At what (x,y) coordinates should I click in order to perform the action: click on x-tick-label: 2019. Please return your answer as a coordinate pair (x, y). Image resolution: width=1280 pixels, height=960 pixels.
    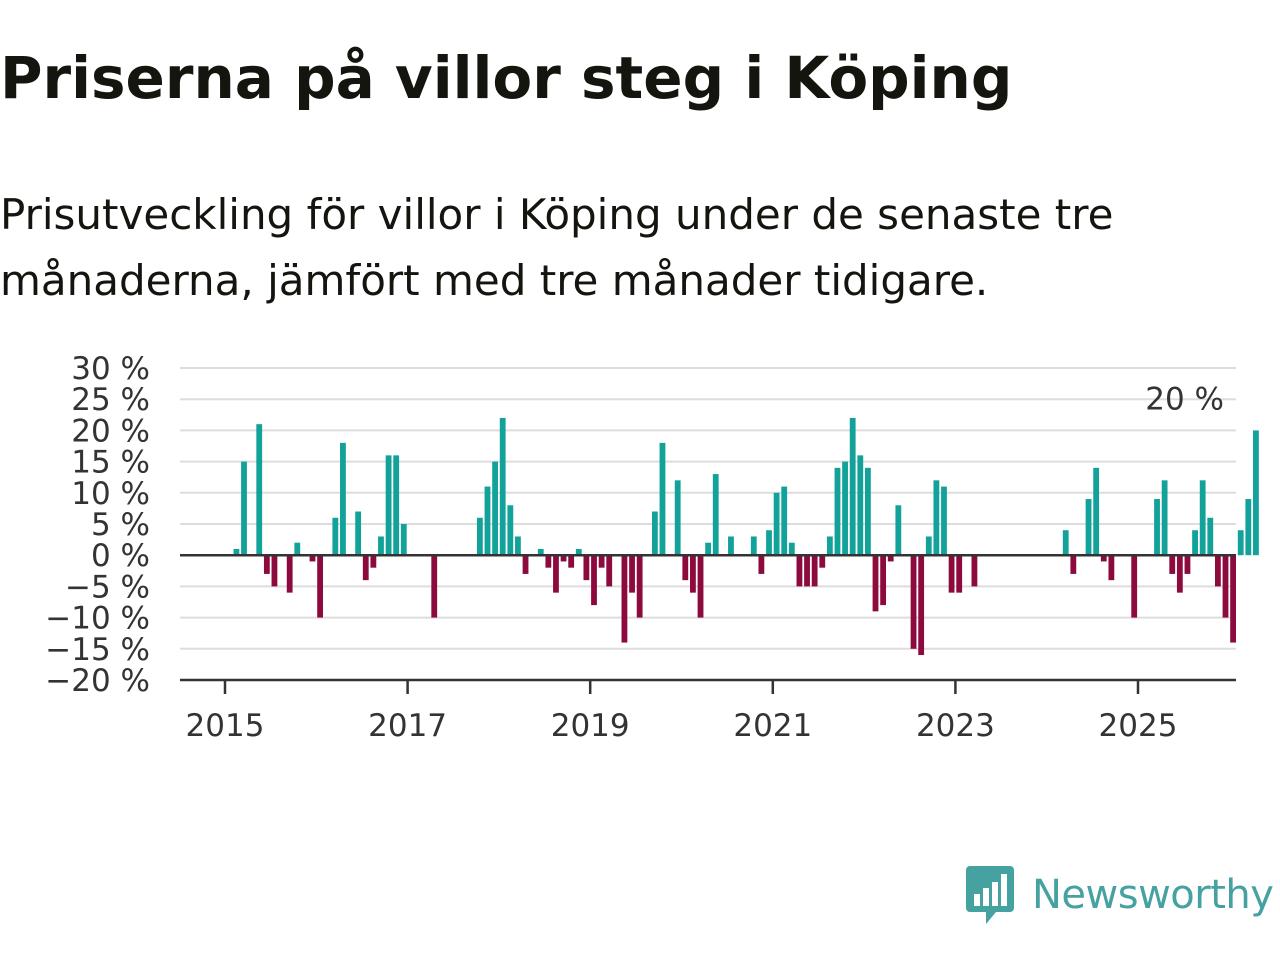
    Looking at the image, I should click on (590, 726).